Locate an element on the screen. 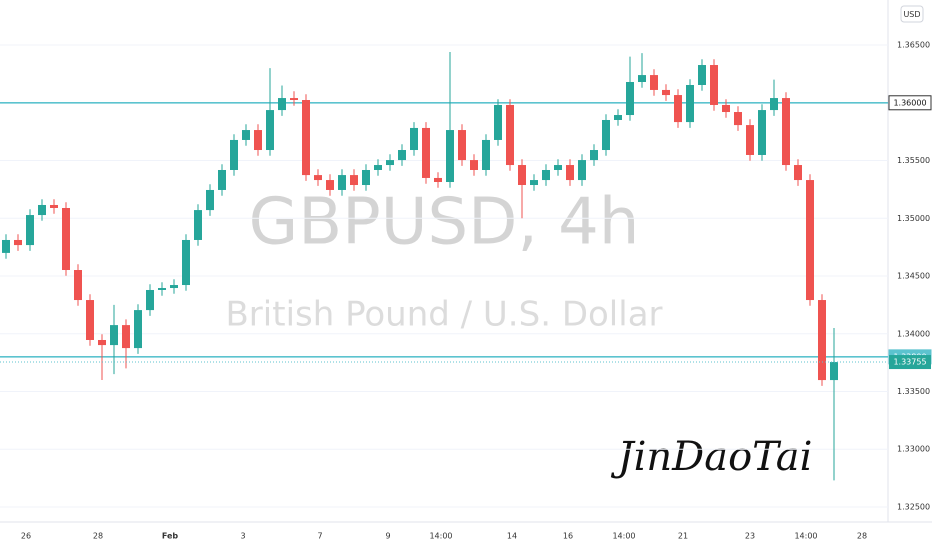 The height and width of the screenshot is (550, 932). currency-box is located at coordinates (912, 14).